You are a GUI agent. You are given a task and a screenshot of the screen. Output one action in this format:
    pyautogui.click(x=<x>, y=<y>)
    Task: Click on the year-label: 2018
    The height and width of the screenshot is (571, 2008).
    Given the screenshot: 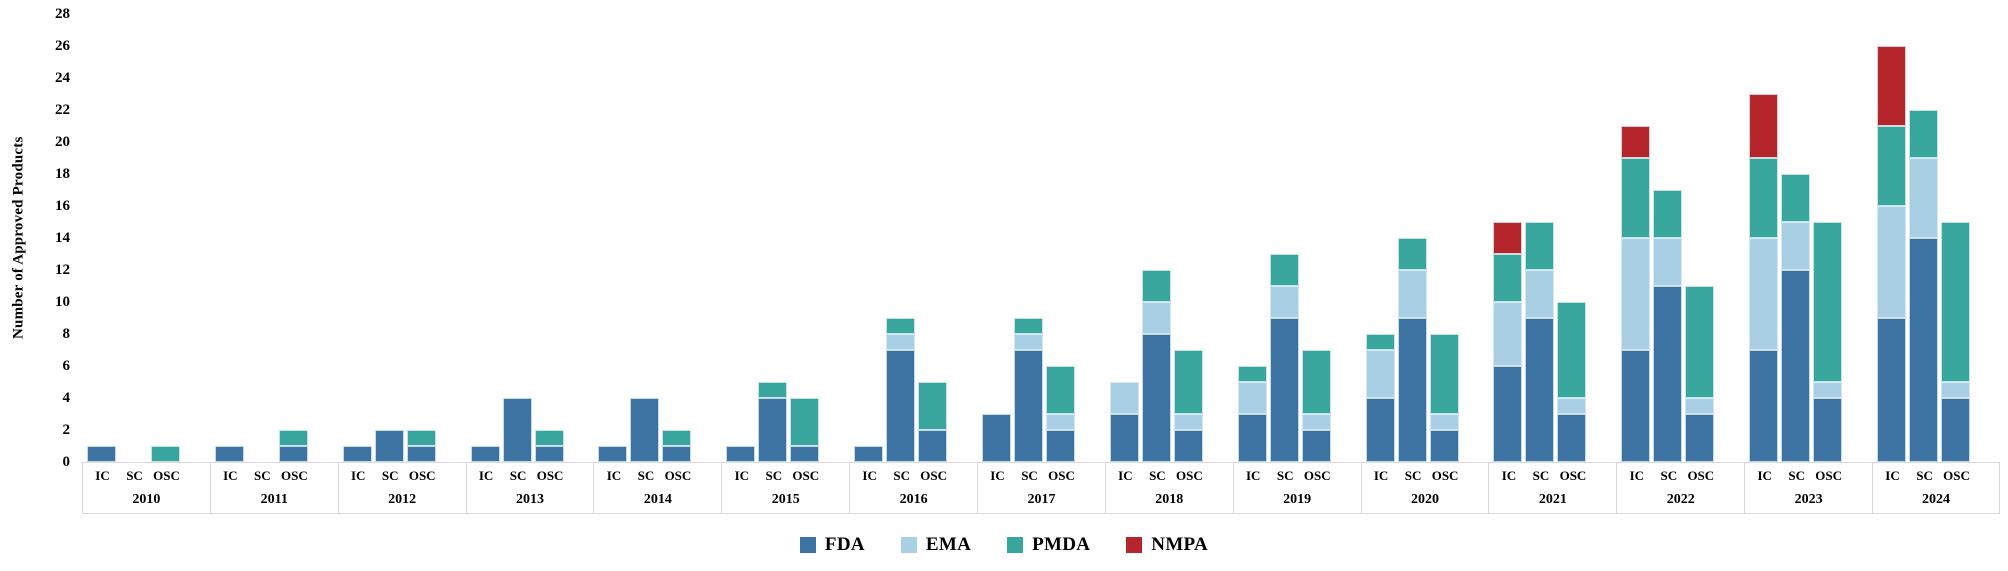 What is the action you would take?
    pyautogui.click(x=1169, y=499)
    